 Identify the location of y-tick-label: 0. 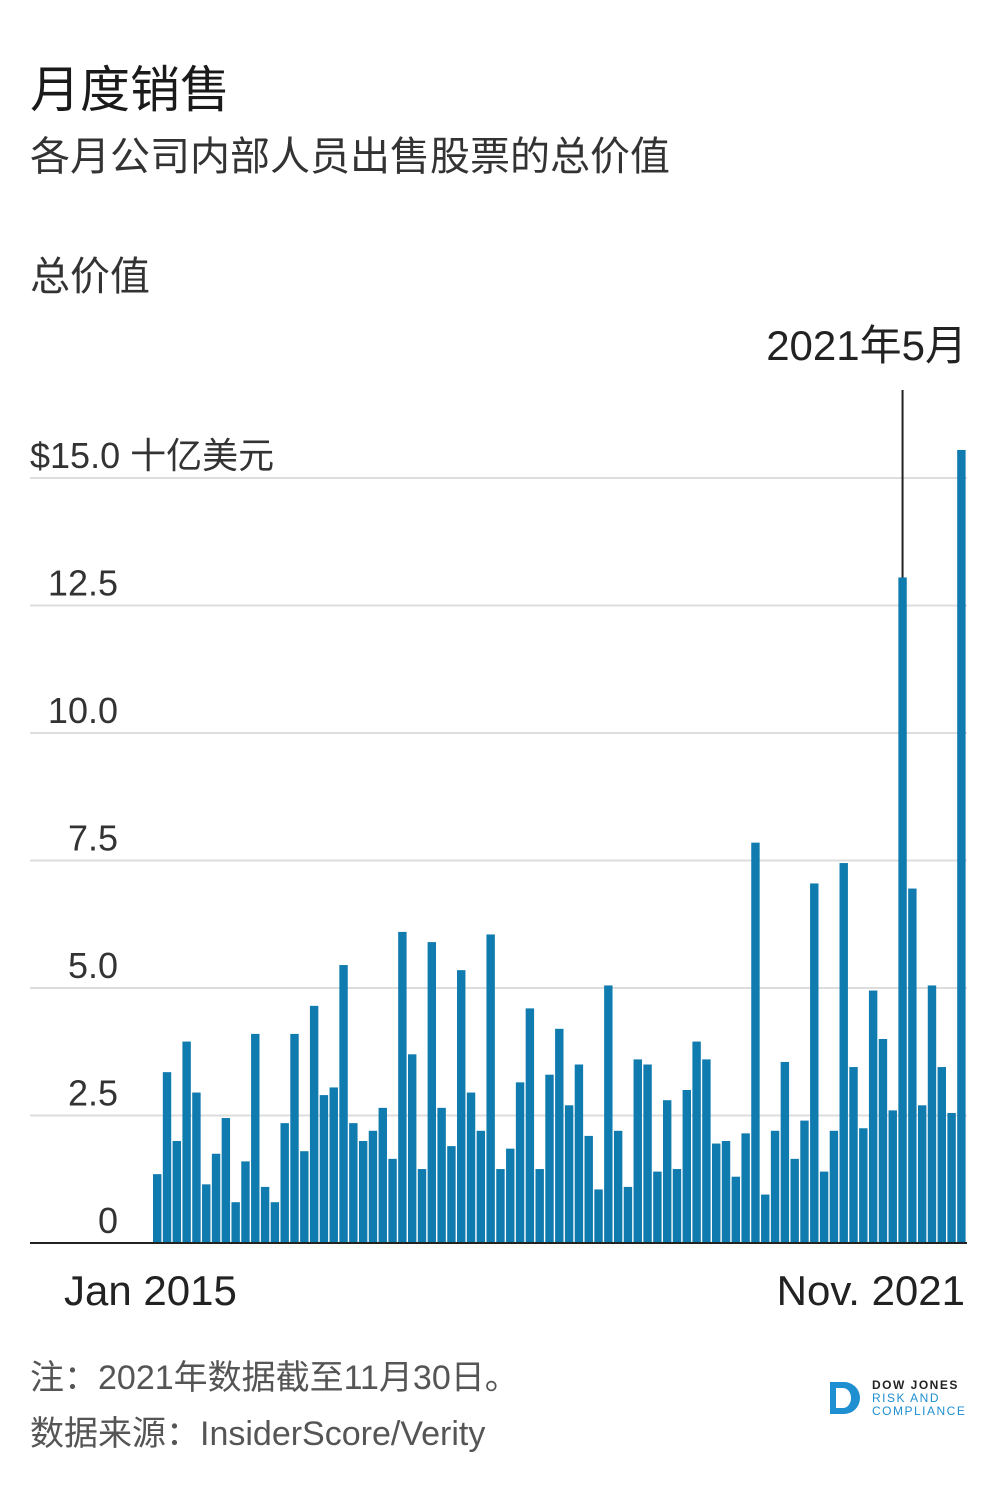
(108, 1220).